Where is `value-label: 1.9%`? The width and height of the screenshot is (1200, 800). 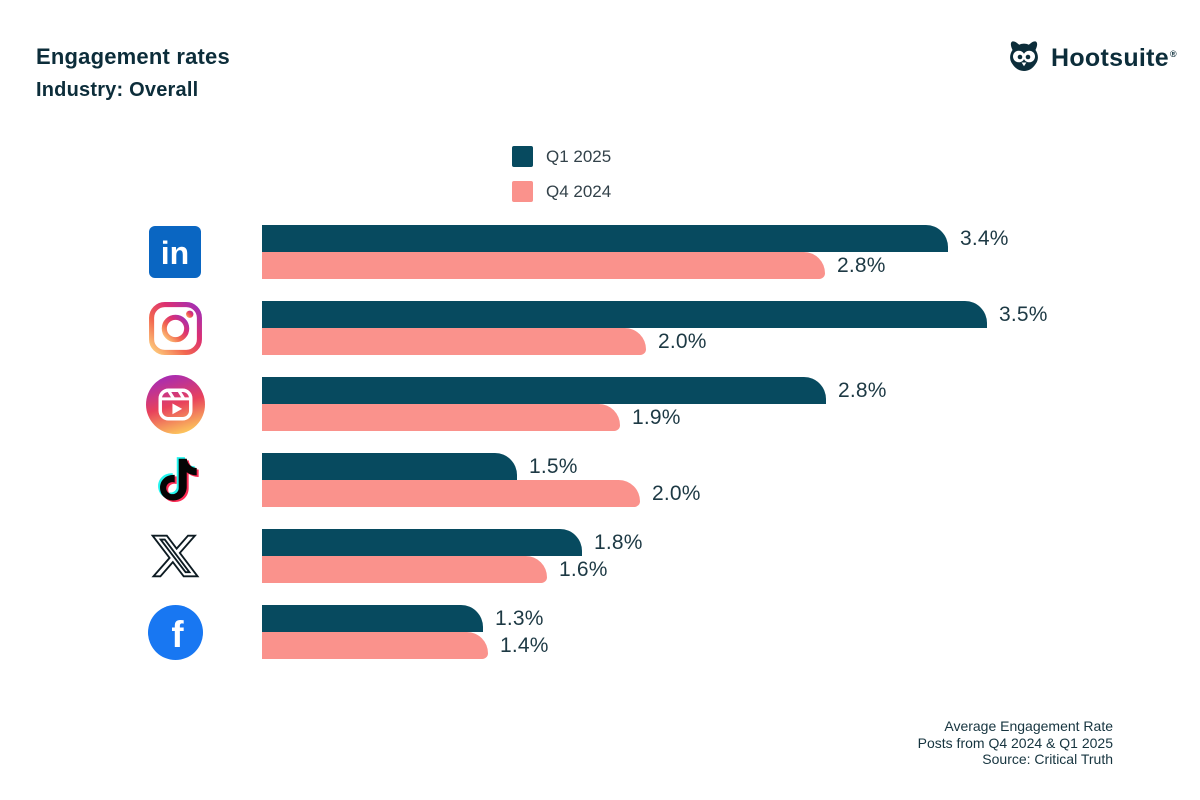
value-label: 1.9% is located at coordinates (656, 417).